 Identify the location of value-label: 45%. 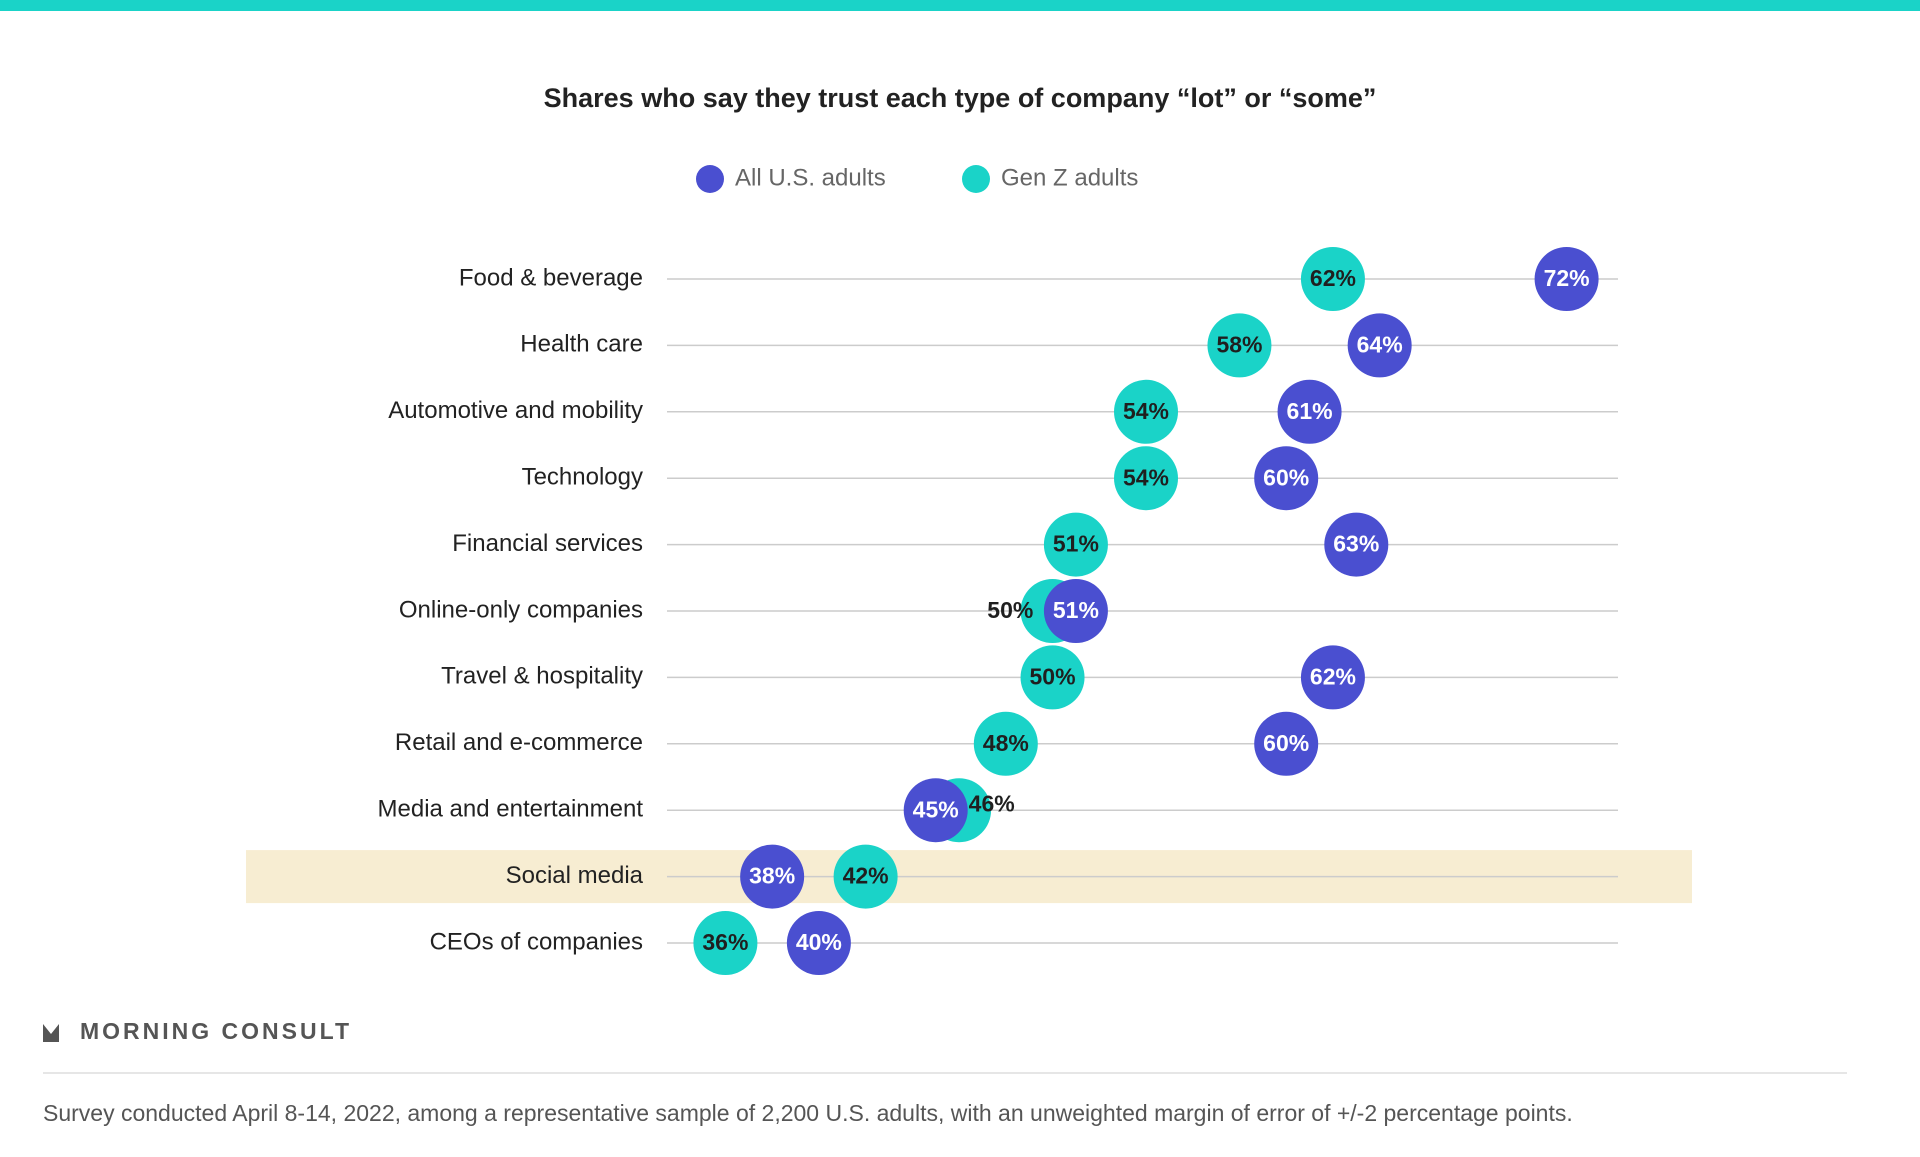
(936, 809).